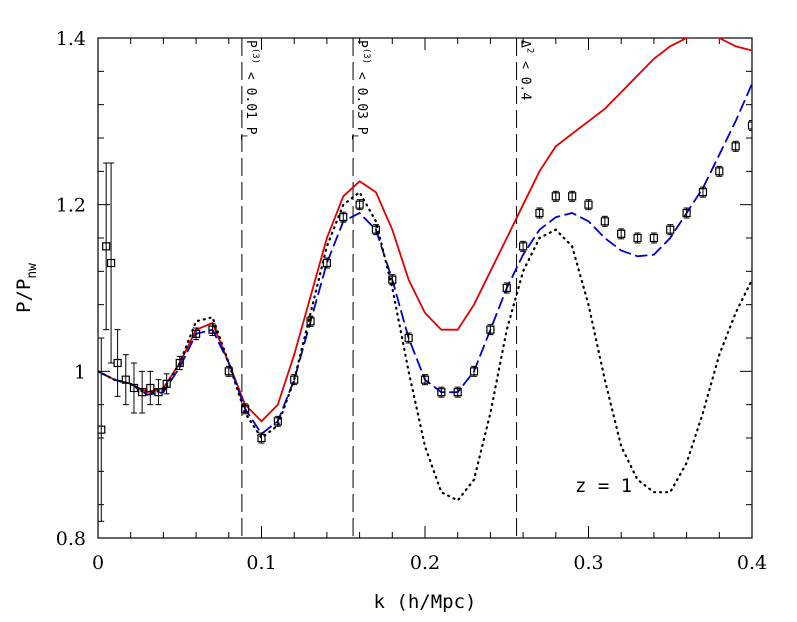 The height and width of the screenshot is (622, 797). Describe the element at coordinates (250, 99) in the screenshot. I see `label-part: < 0.01 P` at that location.